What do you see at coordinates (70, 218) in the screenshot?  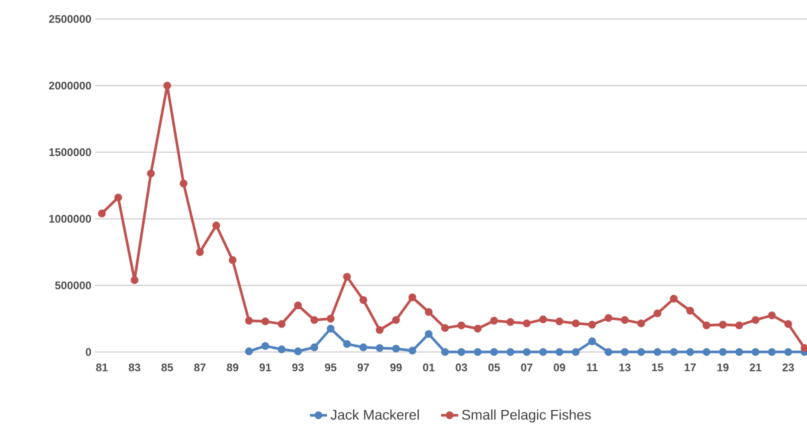 I see `y-tick-label: 1000000` at bounding box center [70, 218].